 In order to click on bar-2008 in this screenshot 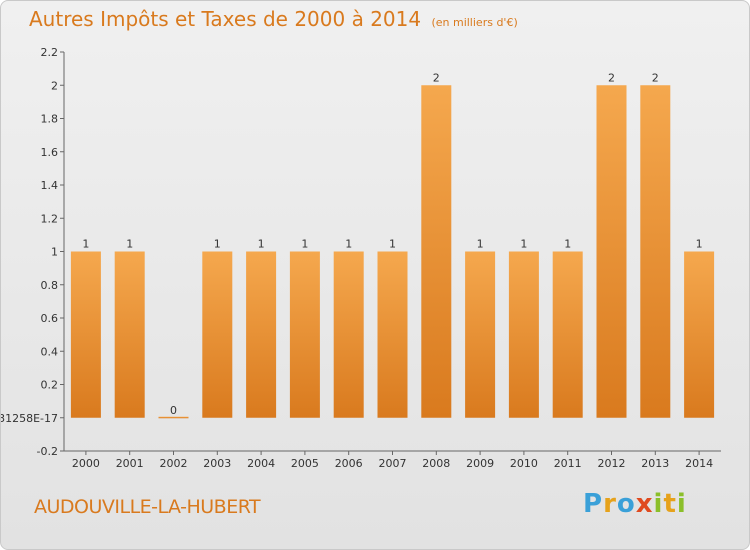, I will do `click(436, 251)`.